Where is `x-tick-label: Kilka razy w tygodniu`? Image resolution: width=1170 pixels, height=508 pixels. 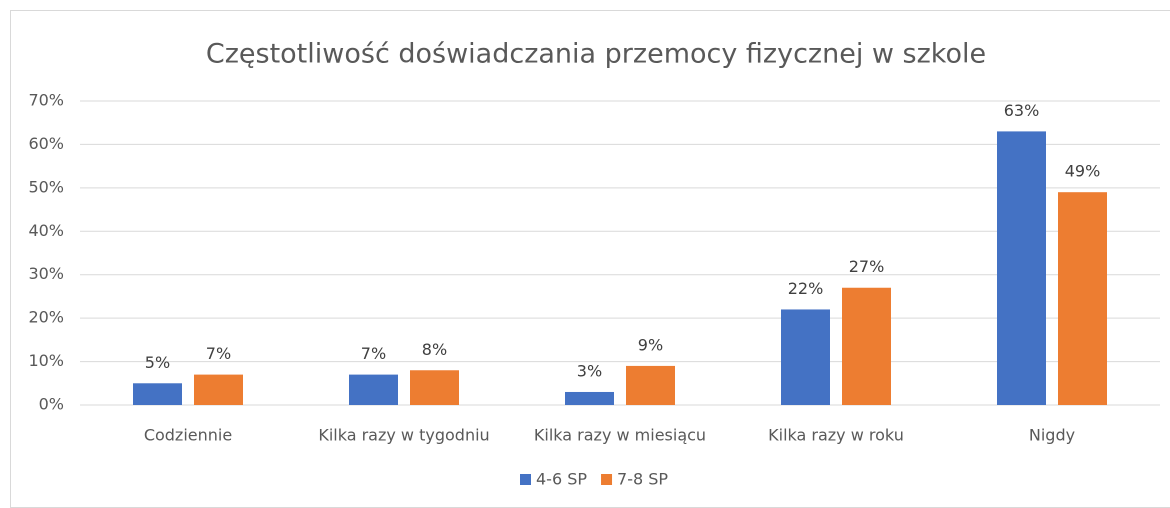
x-tick-label: Kilka razy w tygodniu is located at coordinates (403, 435).